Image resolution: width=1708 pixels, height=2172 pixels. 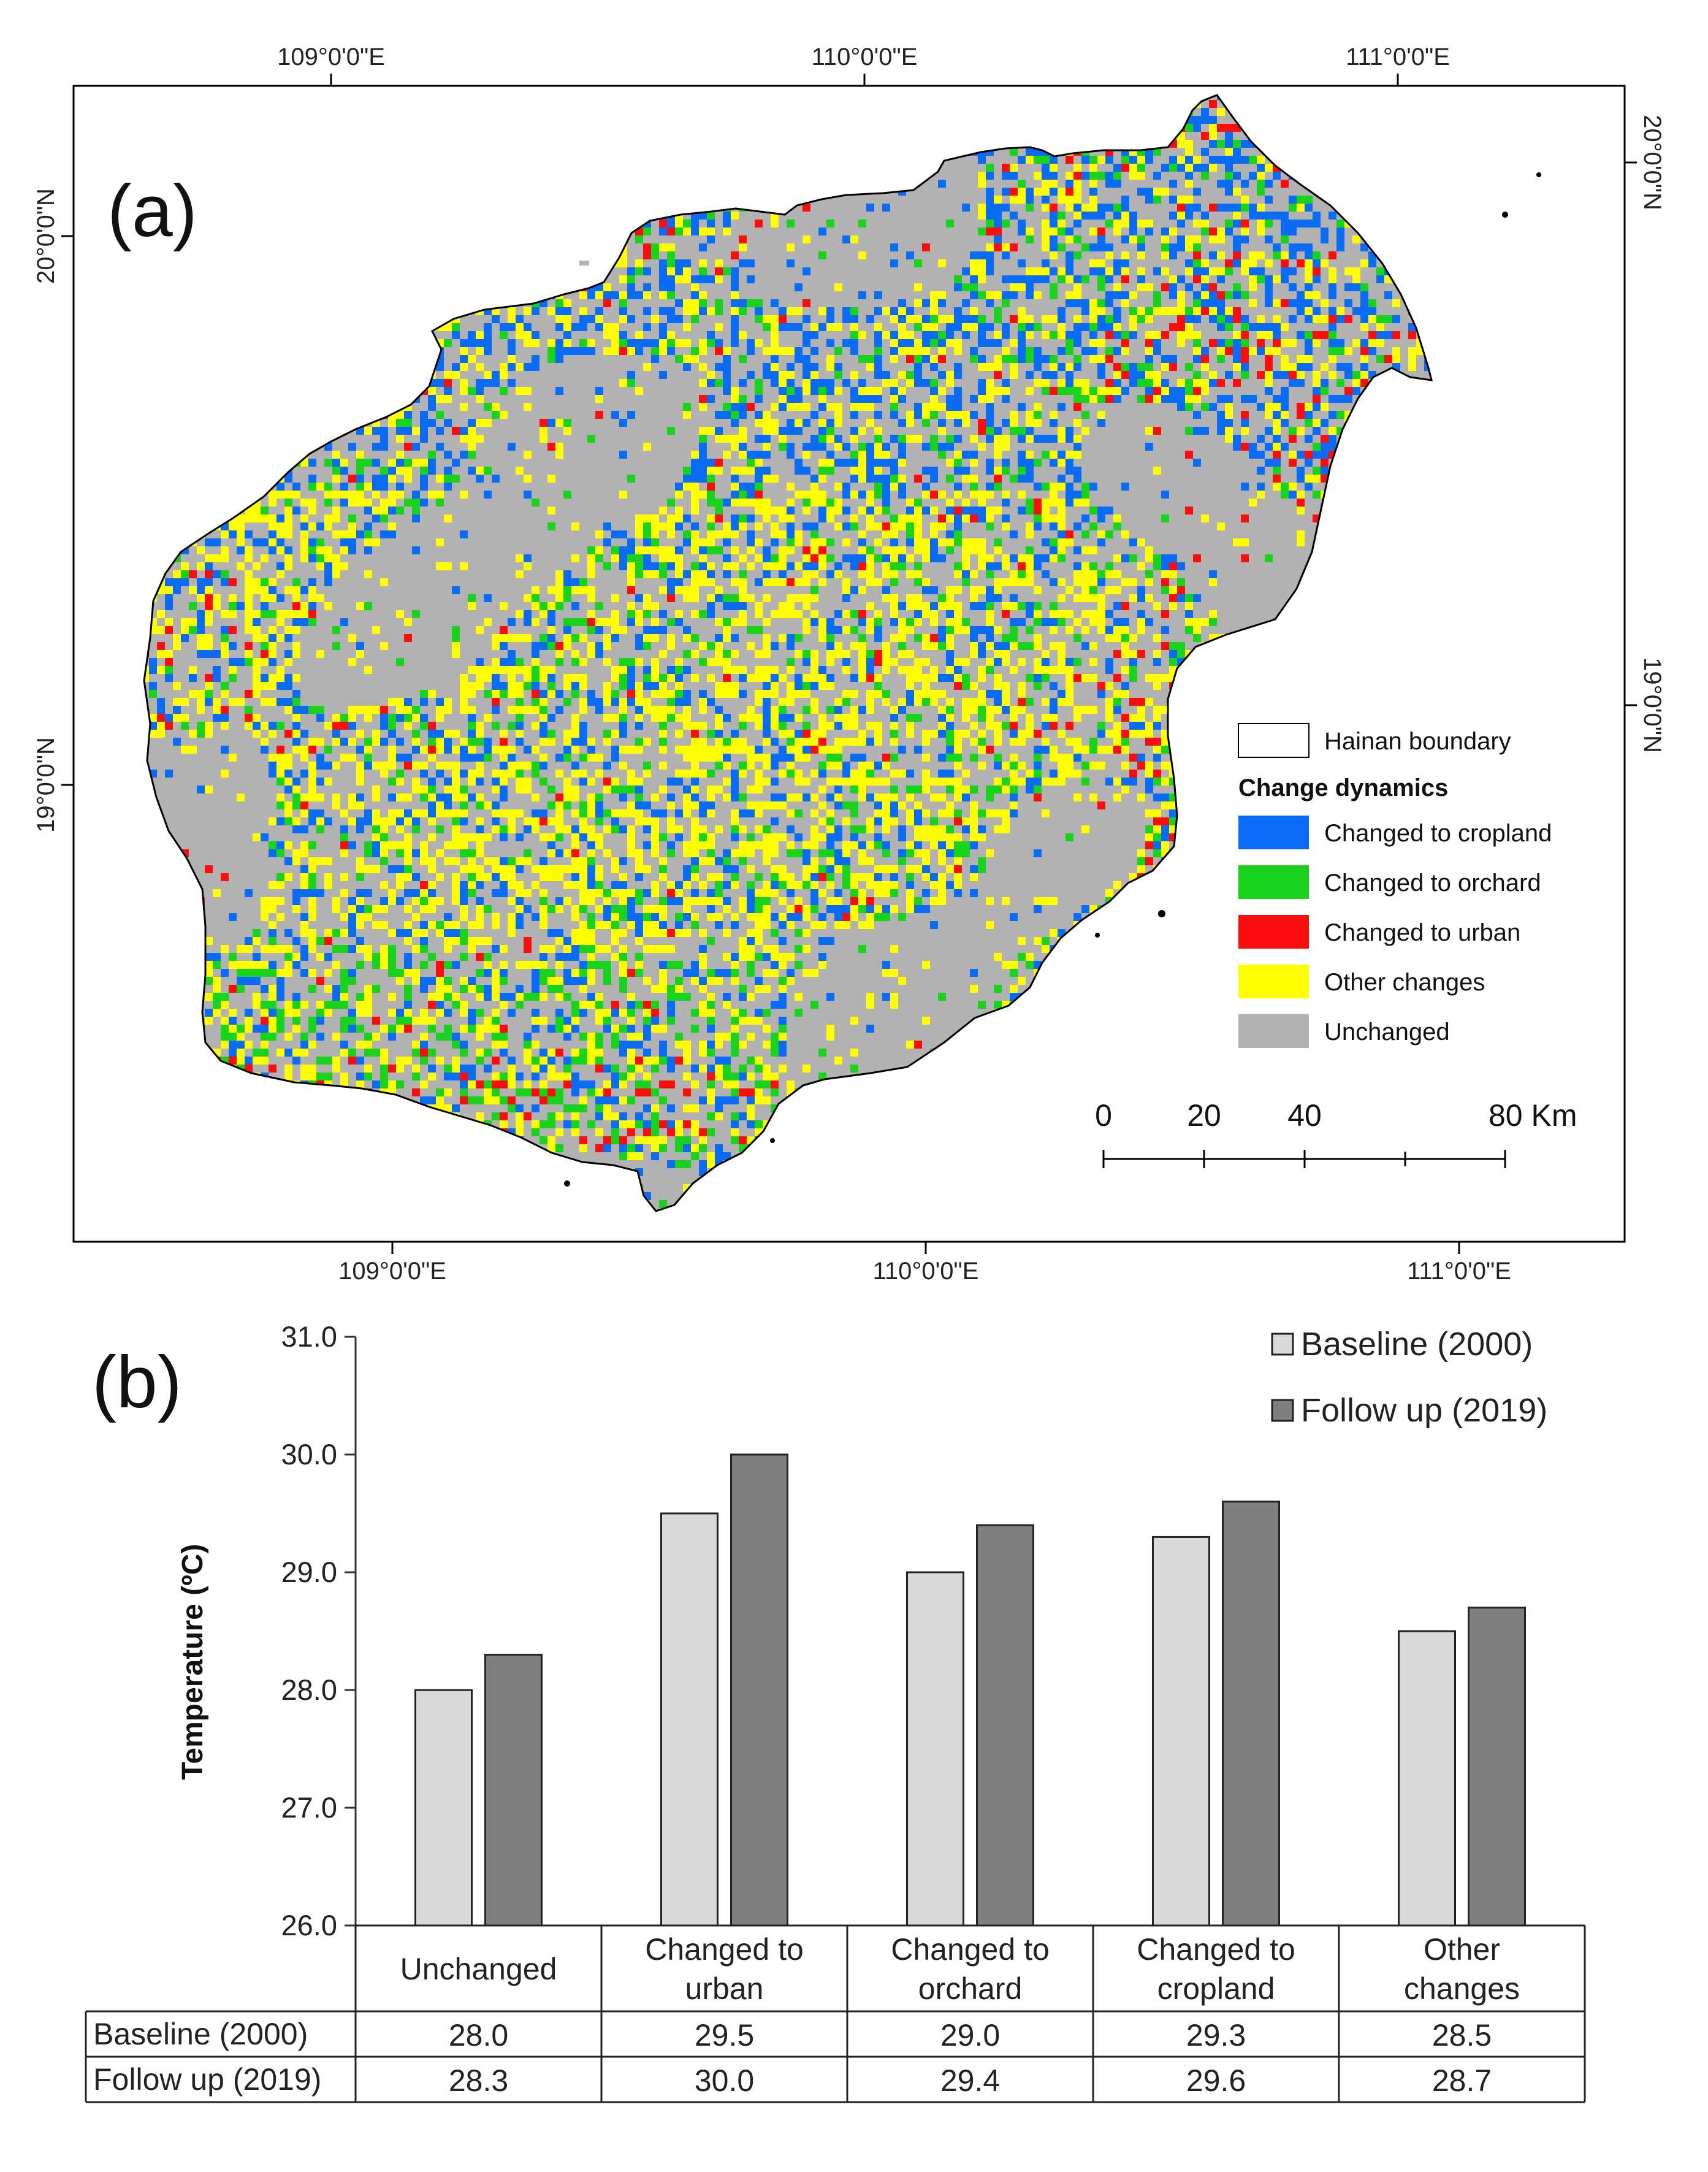 What do you see at coordinates (1274, 740) in the screenshot?
I see `legend-swatch-boundary` at bounding box center [1274, 740].